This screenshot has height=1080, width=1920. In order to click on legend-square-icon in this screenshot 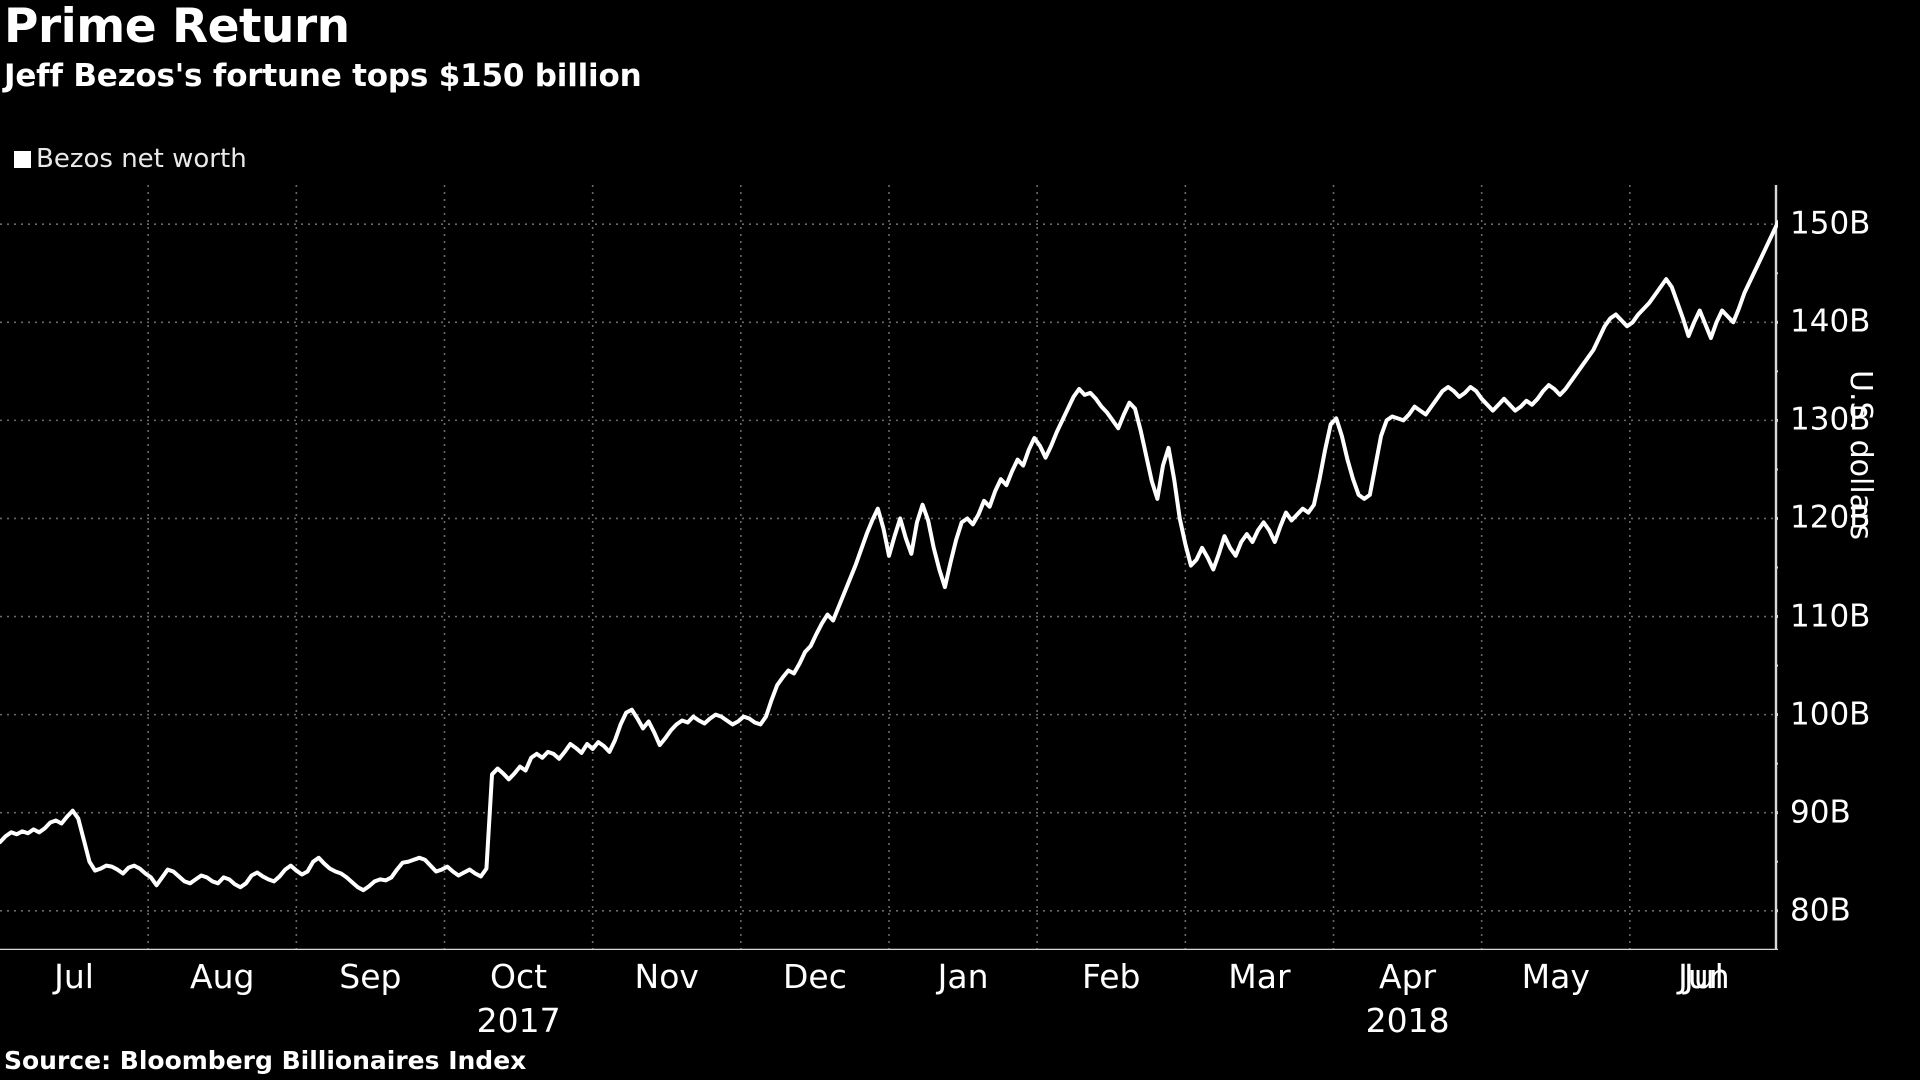, I will do `click(22, 159)`.